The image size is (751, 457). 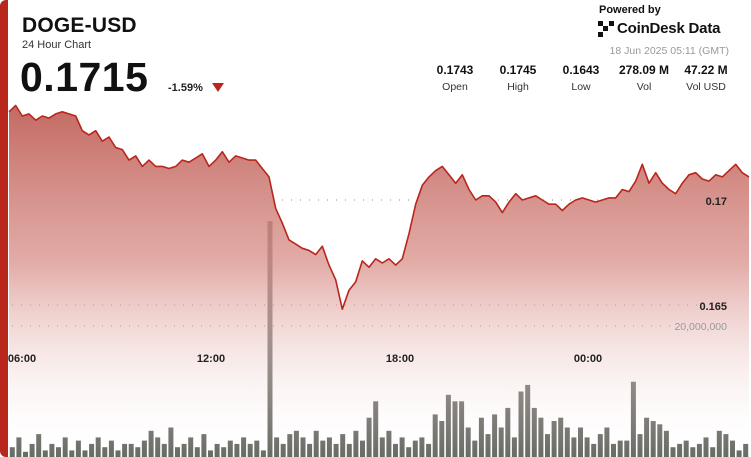 What do you see at coordinates (706, 70) in the screenshot?
I see `stat-value: 47.22 M` at bounding box center [706, 70].